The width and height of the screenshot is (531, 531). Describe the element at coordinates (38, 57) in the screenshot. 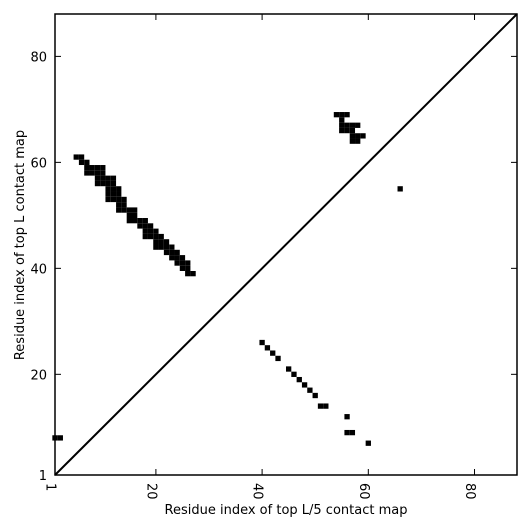

I see `y-tick-label: 80` at that location.